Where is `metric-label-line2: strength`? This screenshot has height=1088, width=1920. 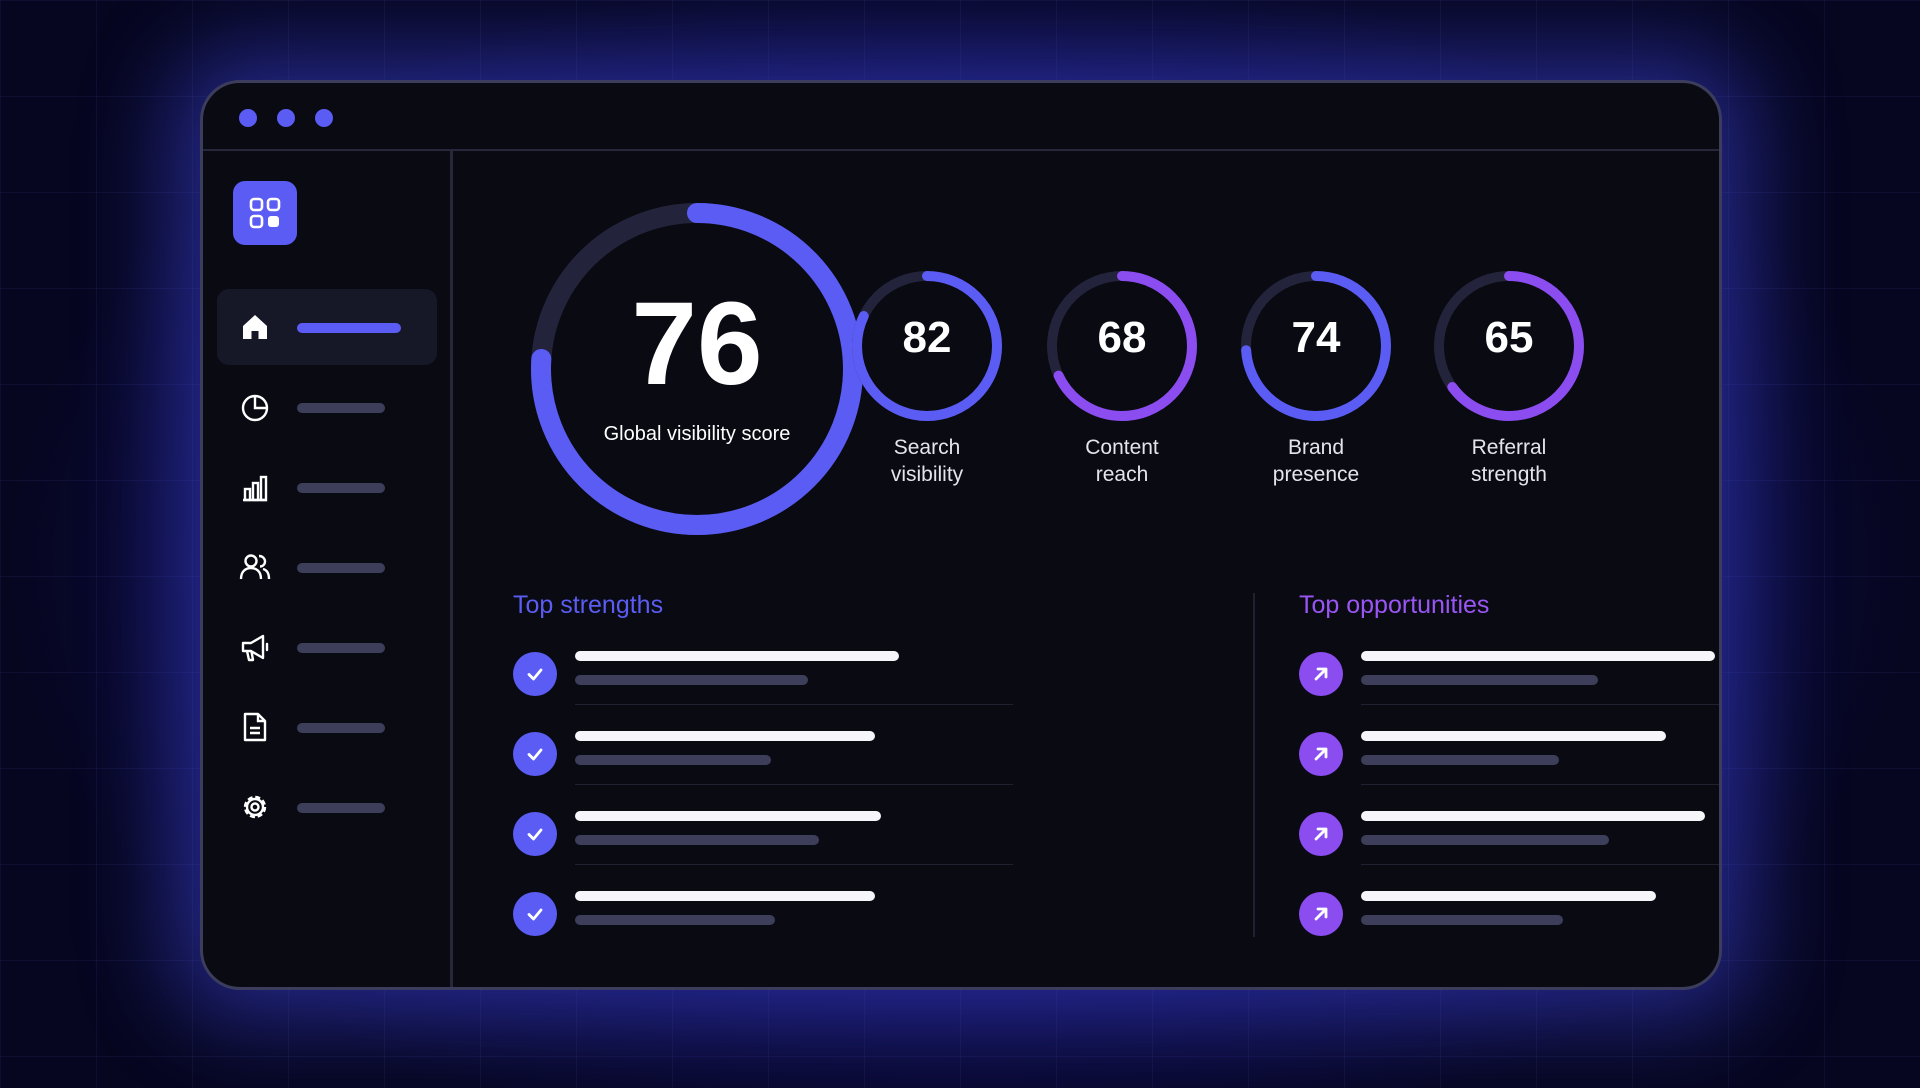
metric-label-line2: strength is located at coordinates (1509, 474).